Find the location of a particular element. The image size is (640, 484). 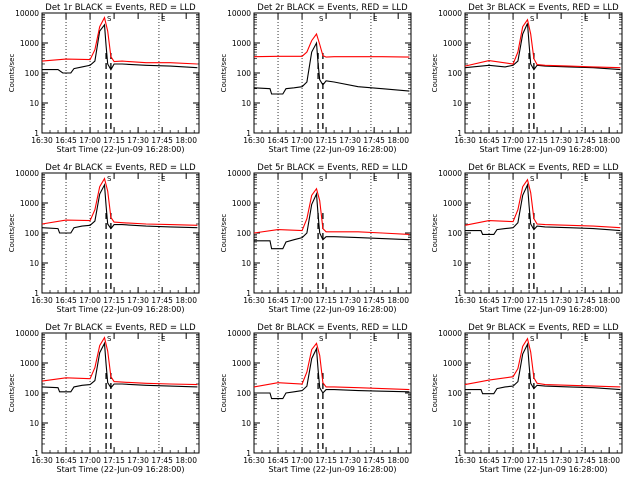

panel-title: Det 5r BLACK = Events, RED = LLD is located at coordinates (332, 168).